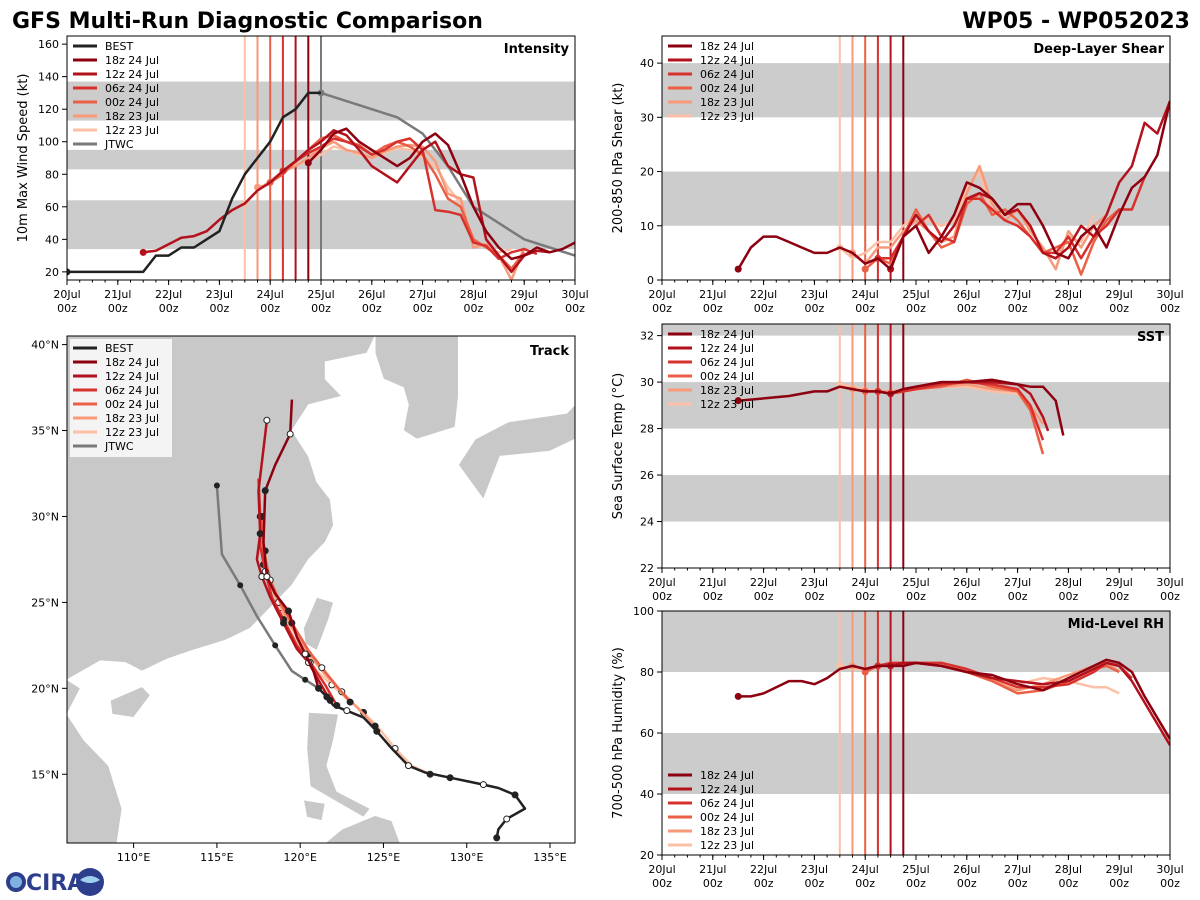 The width and height of the screenshot is (1200, 900). What do you see at coordinates (338, 764) in the screenshot?
I see `land-luzon` at bounding box center [338, 764].